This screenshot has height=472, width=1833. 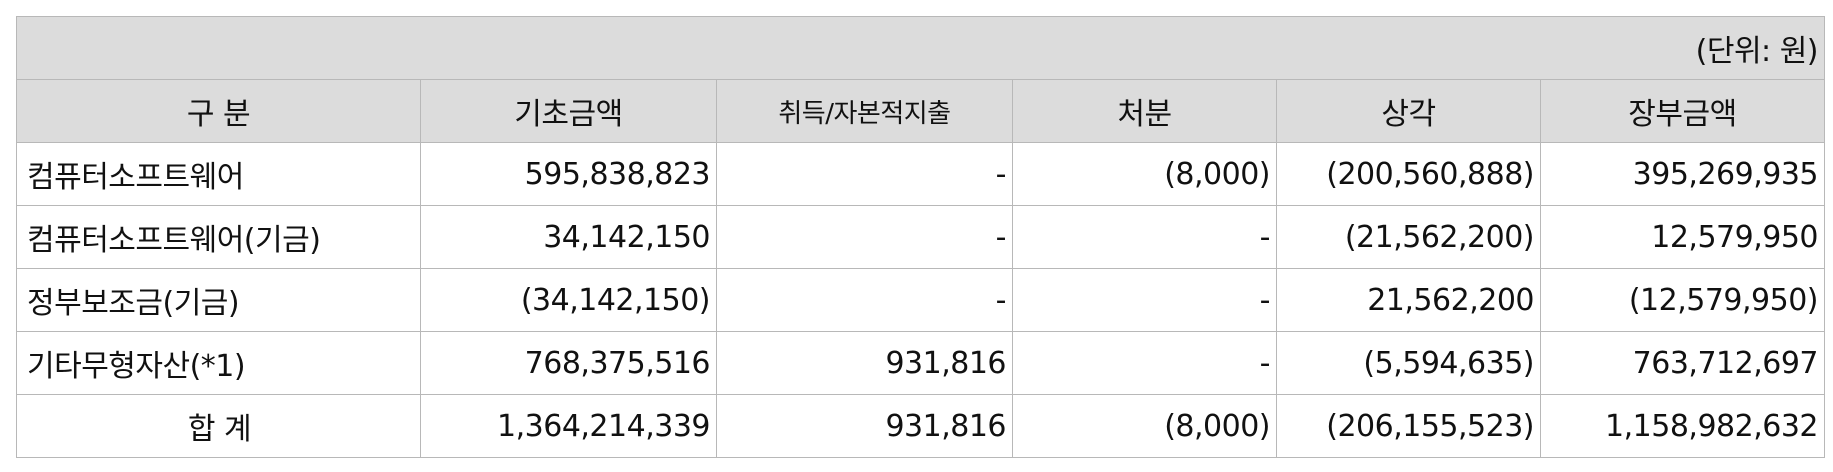 I want to click on cell-beginning-amount: 768,375,516, so click(x=568, y=363).